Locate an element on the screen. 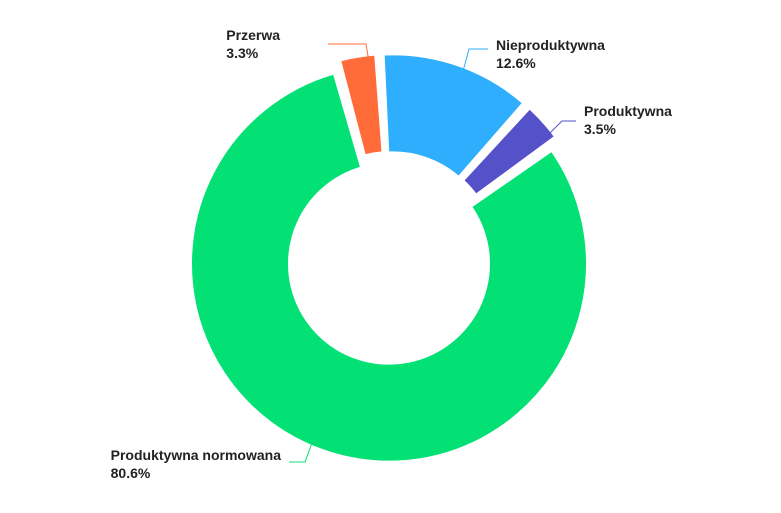  donut-slice-nieproduktywna is located at coordinates (453, 115).